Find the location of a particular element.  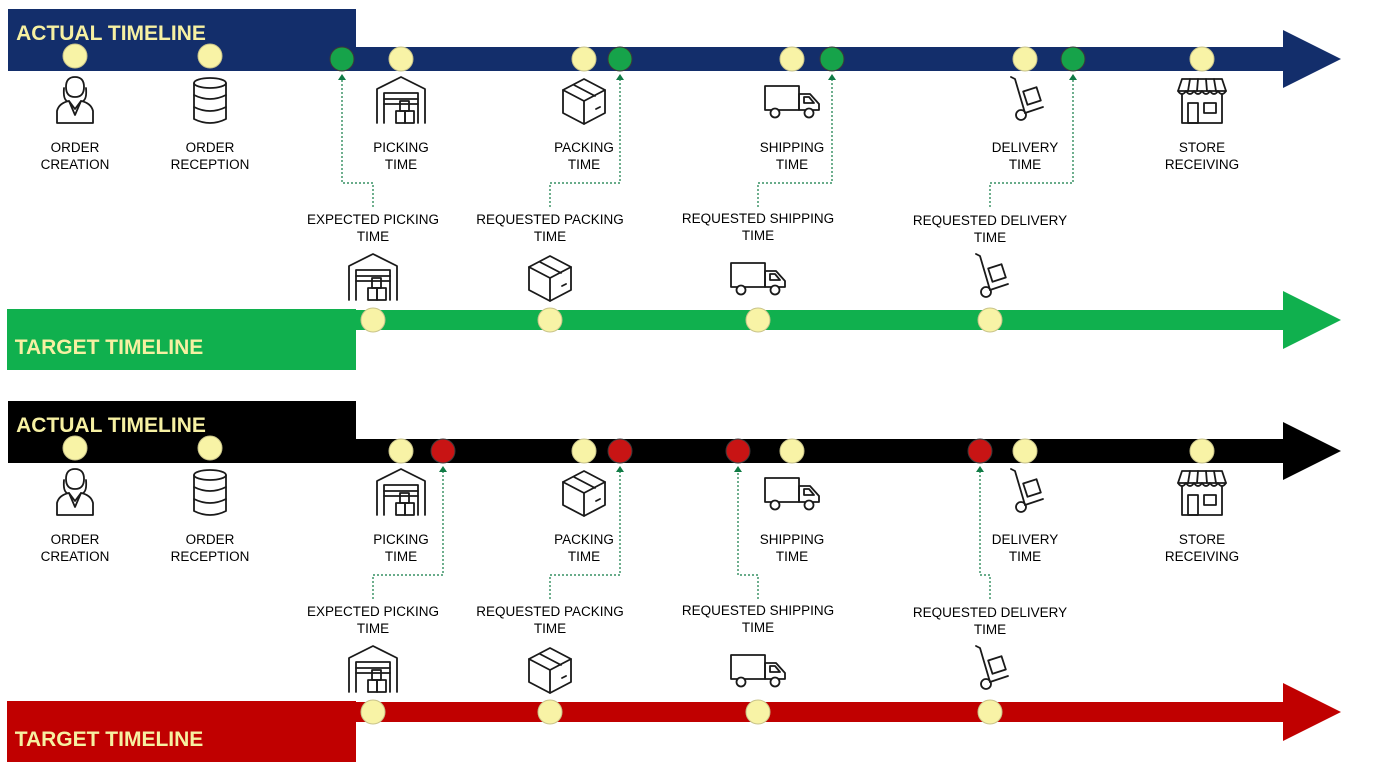

target-milestone-label: EXPECTED PICKING is located at coordinates (373, 611).